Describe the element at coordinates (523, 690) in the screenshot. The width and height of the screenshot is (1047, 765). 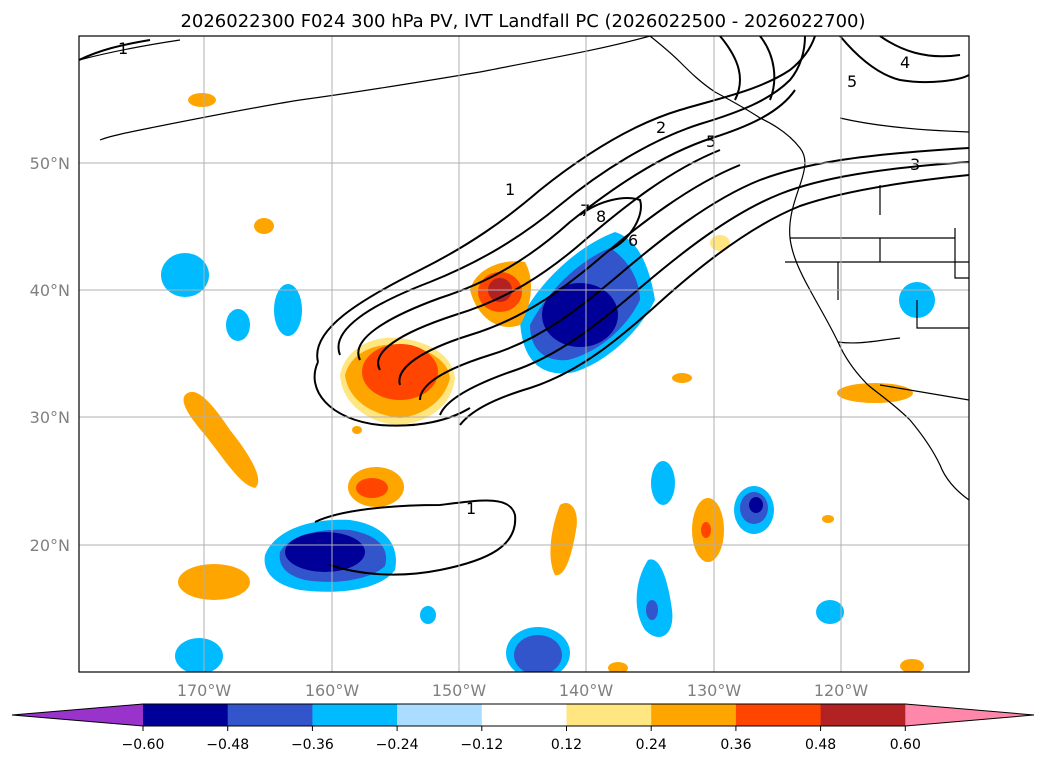
I see `longitude-labels: 170°W 160°W 150°W 140°W 130°W 120°W` at that location.